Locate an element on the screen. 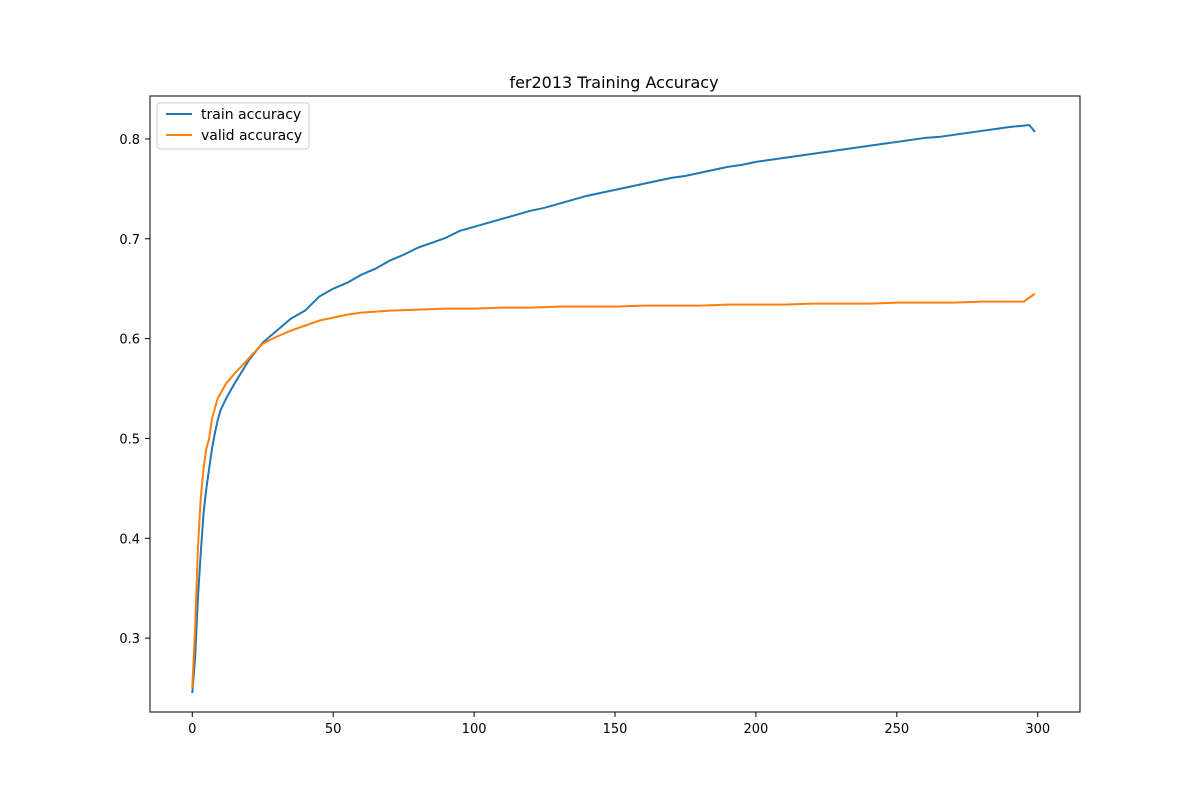  legend: train accuracy valid accuracy is located at coordinates (233, 126).